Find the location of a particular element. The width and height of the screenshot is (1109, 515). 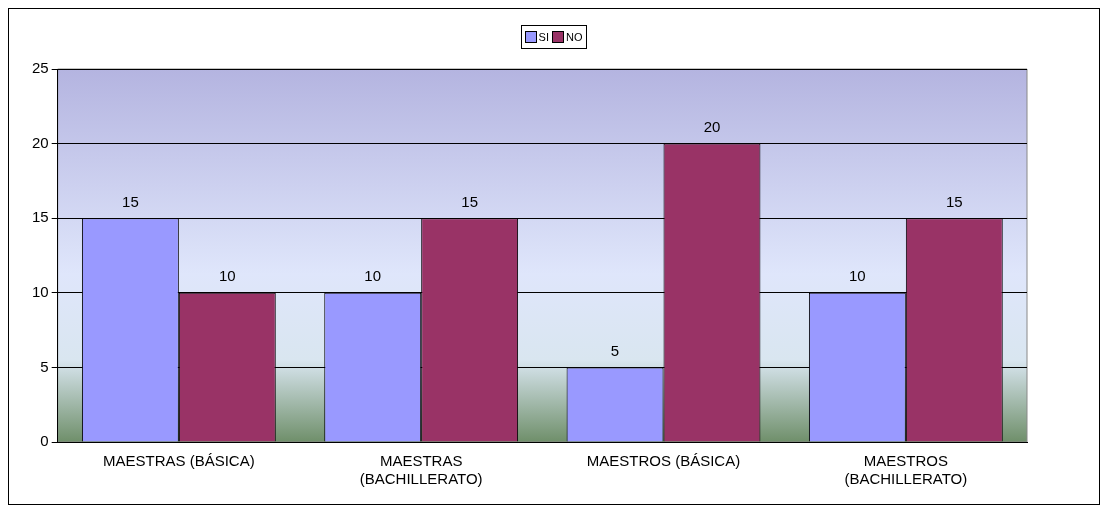

x-tick-label: MAESTRAS (BACHILLERATO) is located at coordinates (421, 470).